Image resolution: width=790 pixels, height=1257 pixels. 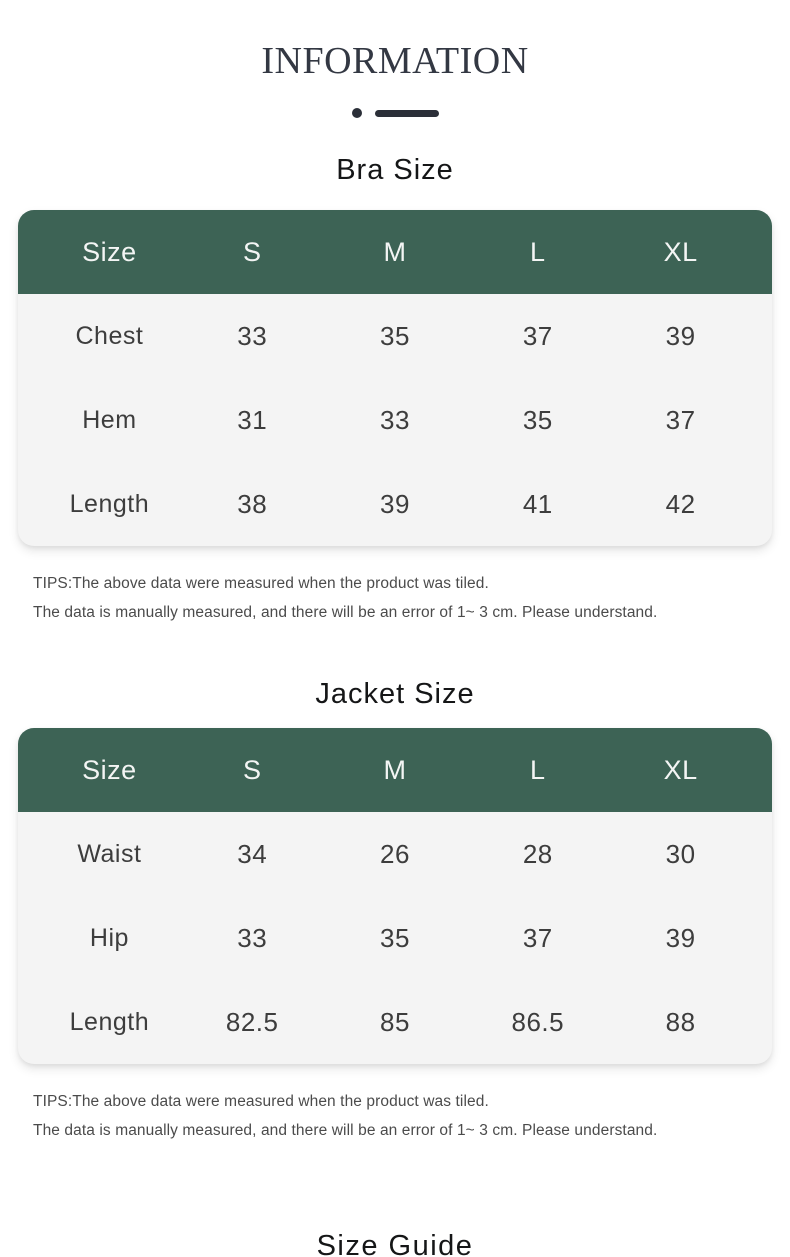 I want to click on bra-size-heading: Bra Size, so click(x=395, y=170).